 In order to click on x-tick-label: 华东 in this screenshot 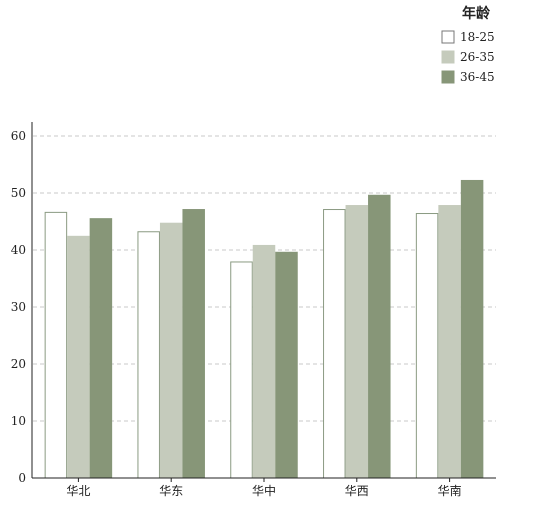, I will do `click(171, 491)`.